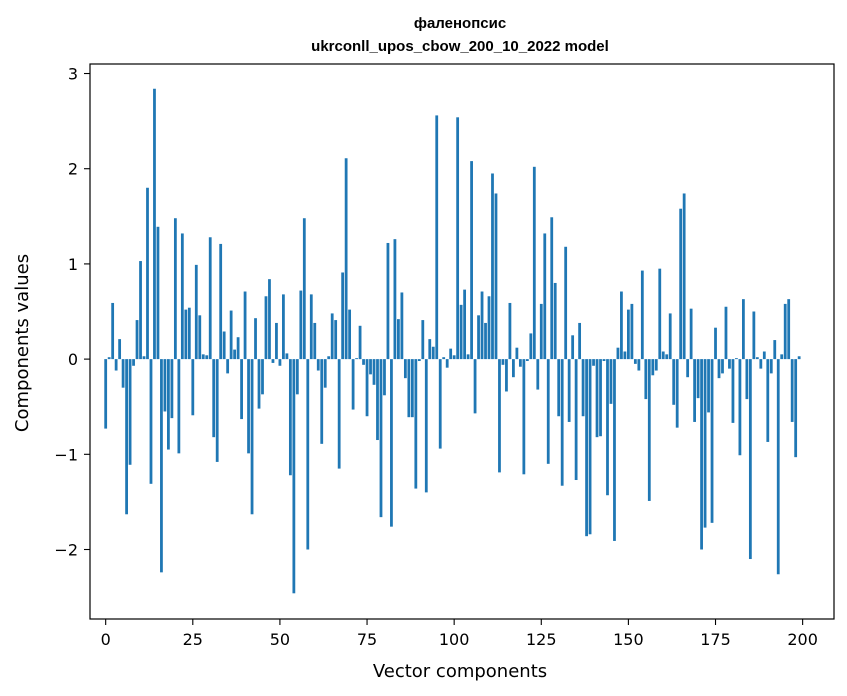 The width and height of the screenshot is (847, 696). Describe the element at coordinates (73, 359) in the screenshot. I see `y-tick-label-0: 0` at that location.